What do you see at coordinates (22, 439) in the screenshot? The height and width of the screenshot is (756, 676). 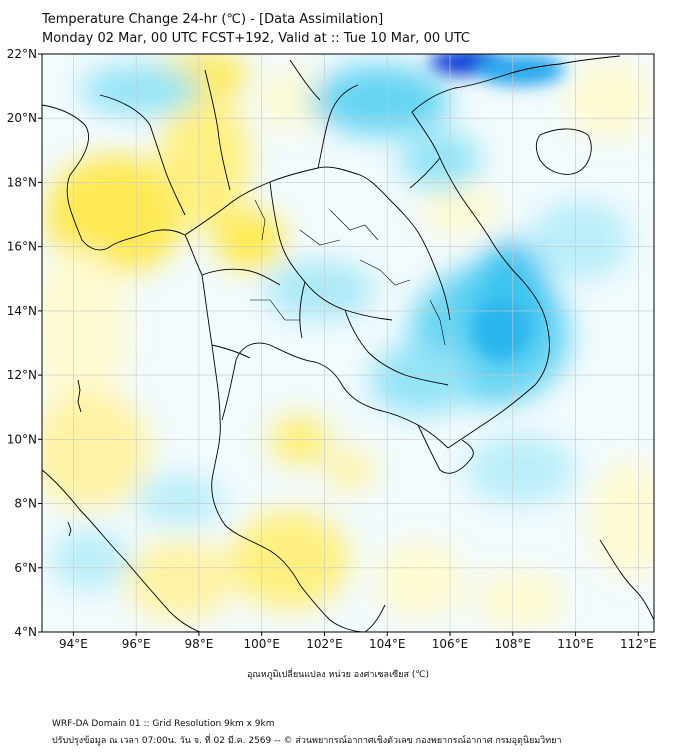 I see `lat-tick-label: 10°N` at bounding box center [22, 439].